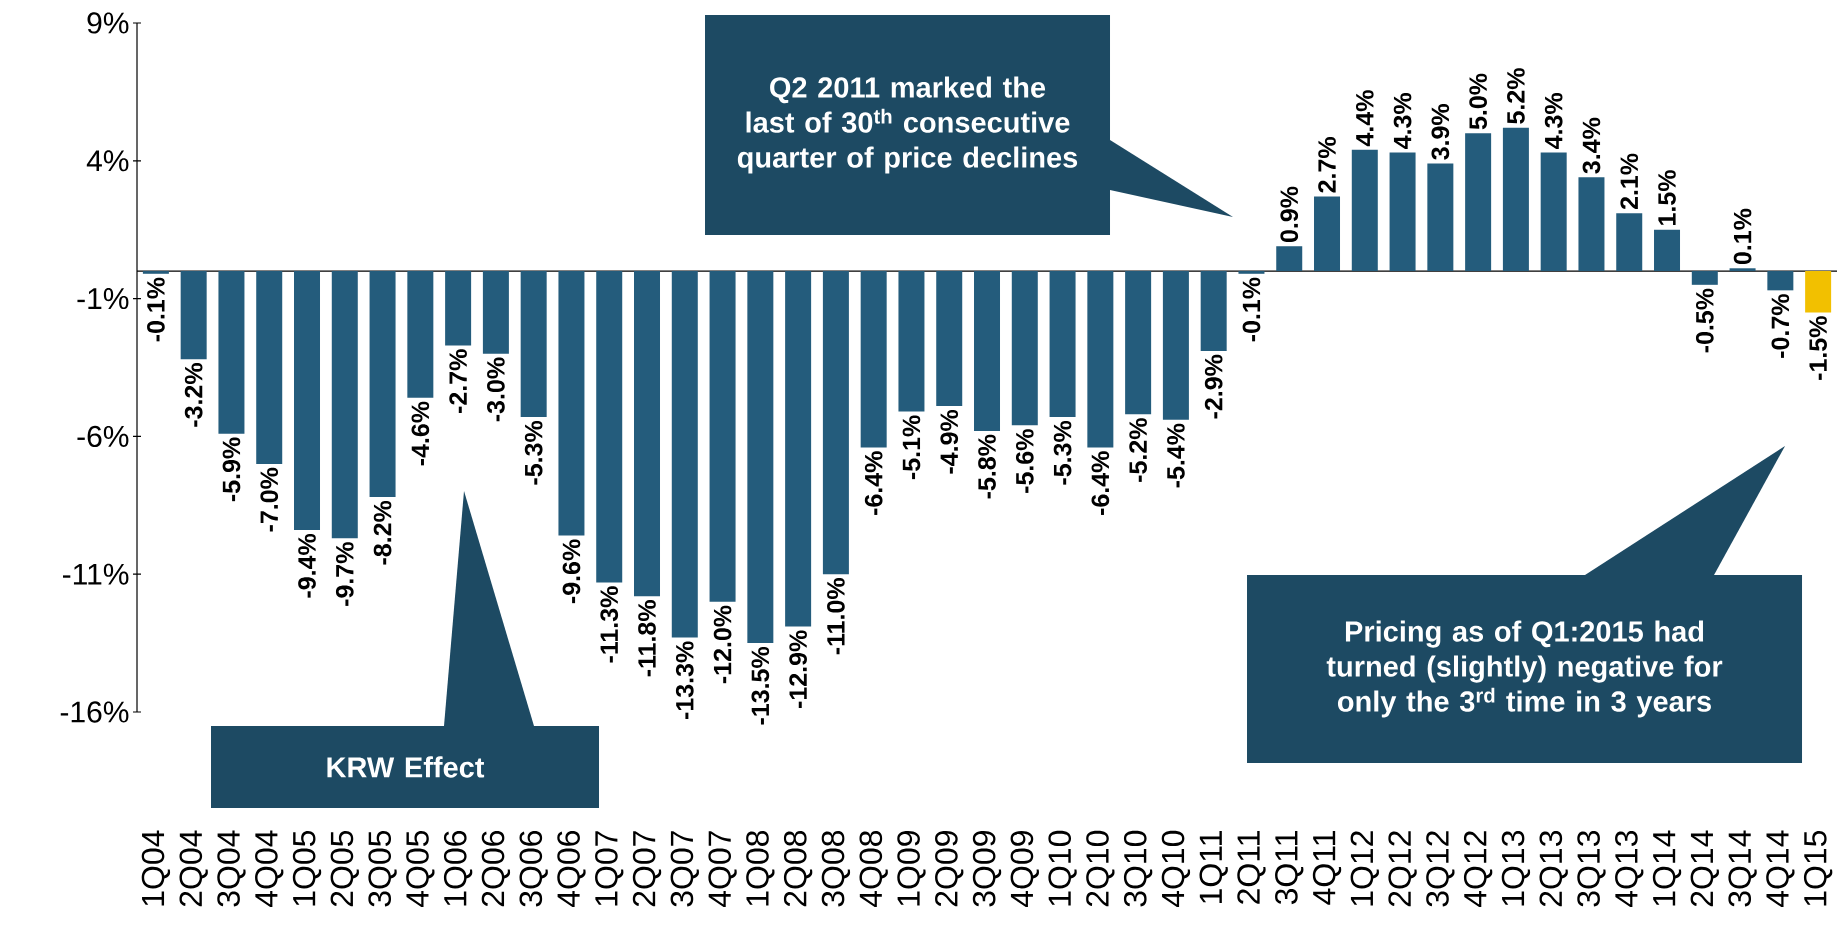  I want to click on x-tick-label: 4Q07, so click(722, 869).